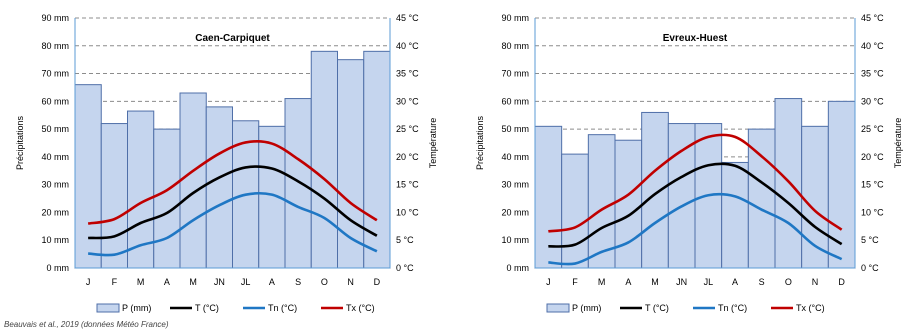 The width and height of the screenshot is (903, 336). I want to click on x-tick-label: J, so click(88, 282).